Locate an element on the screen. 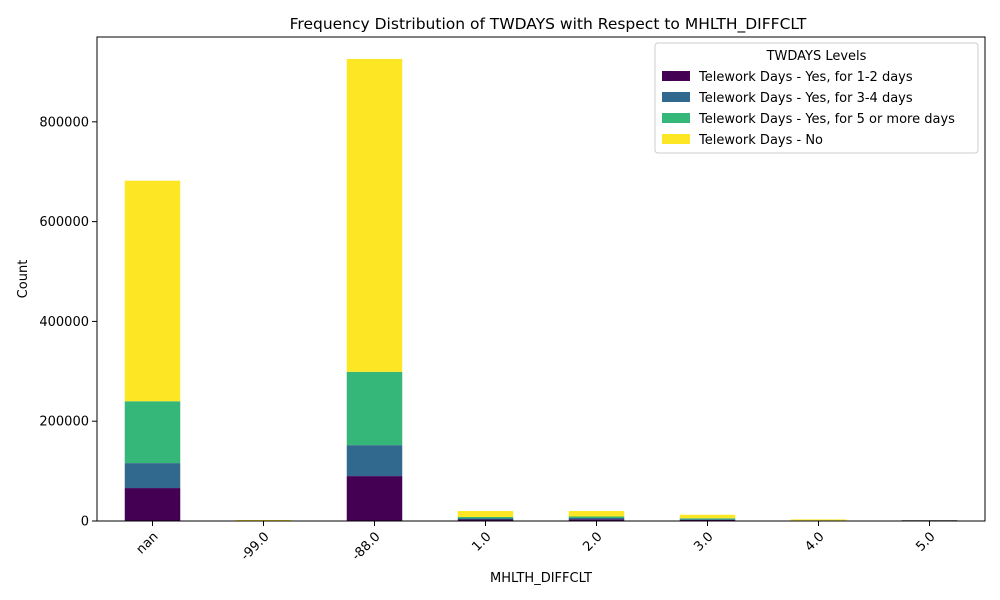 The width and height of the screenshot is (1000, 600). legend-box is located at coordinates (816, 98).